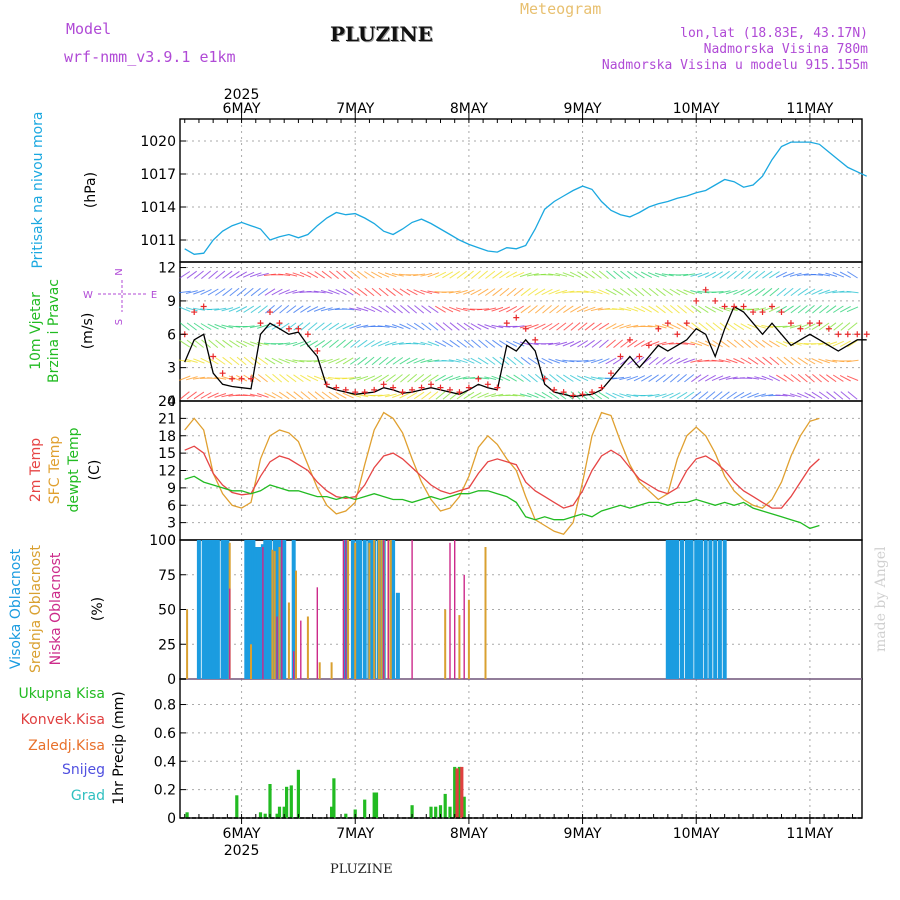  What do you see at coordinates (167, 437) in the screenshot?
I see `ytick-label-temperature: 18` at bounding box center [167, 437].